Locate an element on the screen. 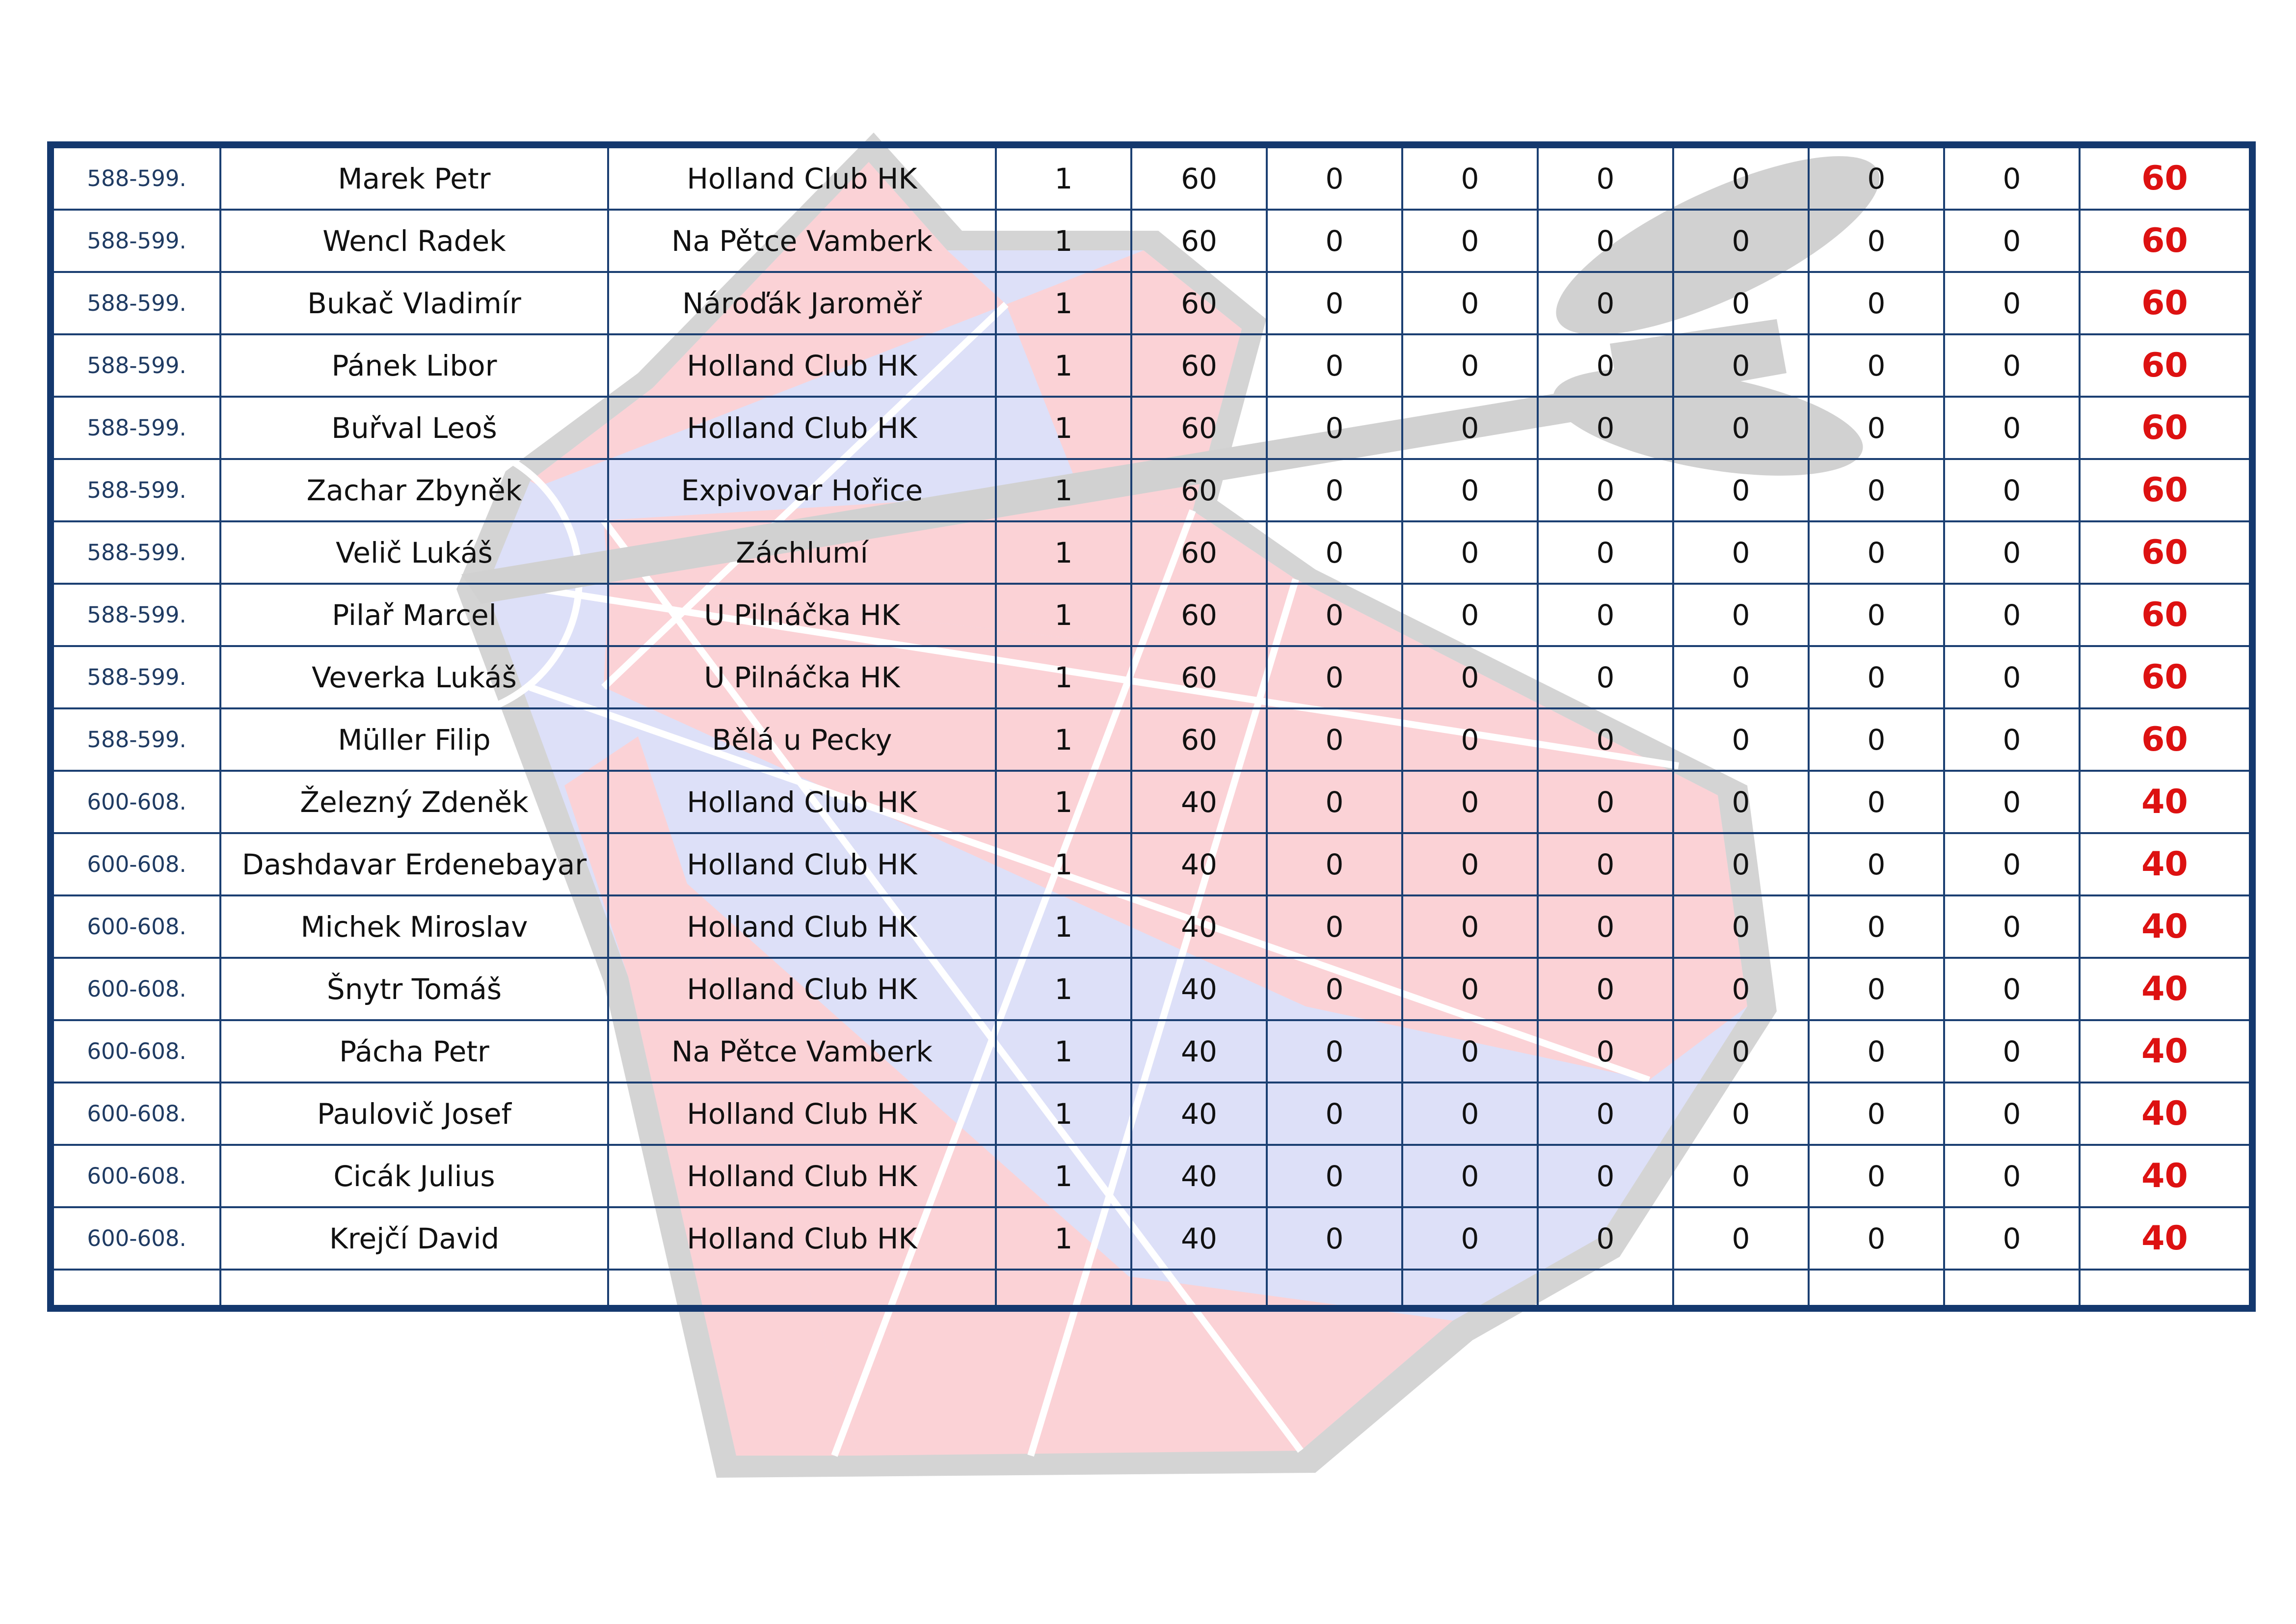  player-name-cell: Pácha Petr is located at coordinates (414, 1051).